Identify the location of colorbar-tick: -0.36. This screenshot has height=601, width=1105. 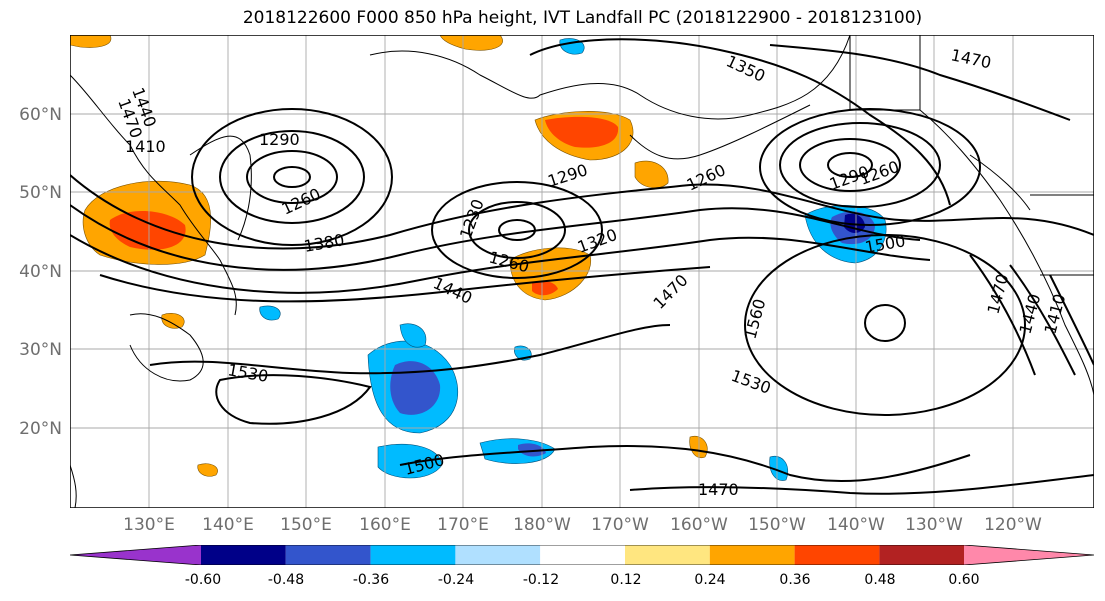
(371, 580).